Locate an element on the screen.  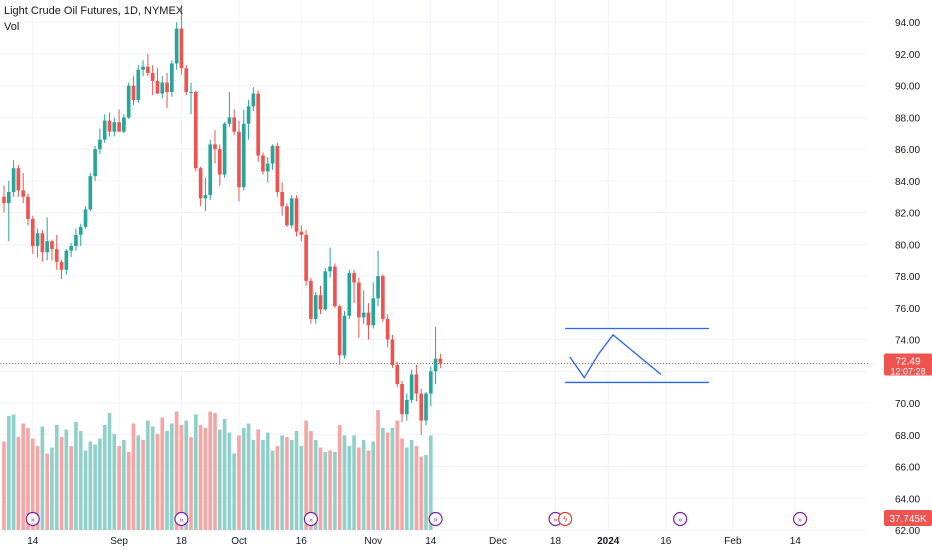
projection-path is located at coordinates (615, 356).